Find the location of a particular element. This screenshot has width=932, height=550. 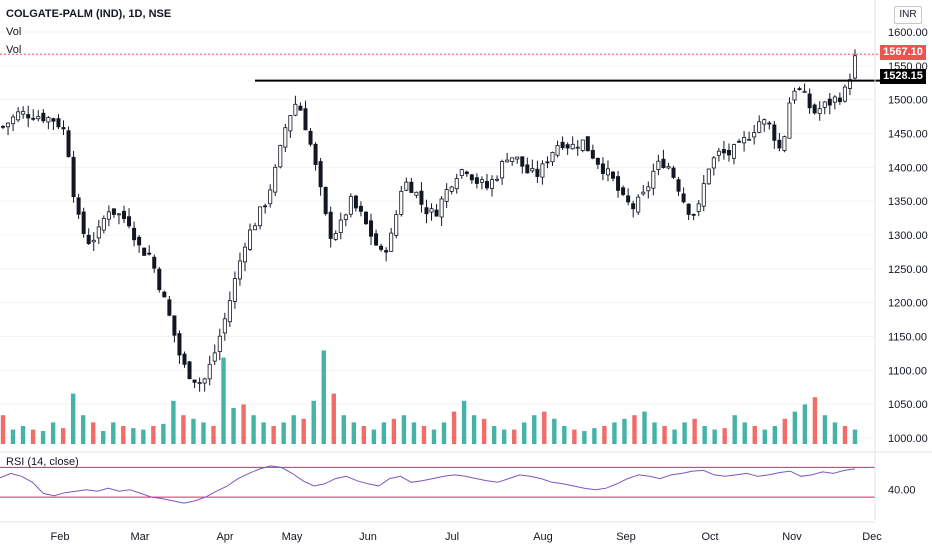

volume-legend-2: Vol is located at coordinates (14, 50).